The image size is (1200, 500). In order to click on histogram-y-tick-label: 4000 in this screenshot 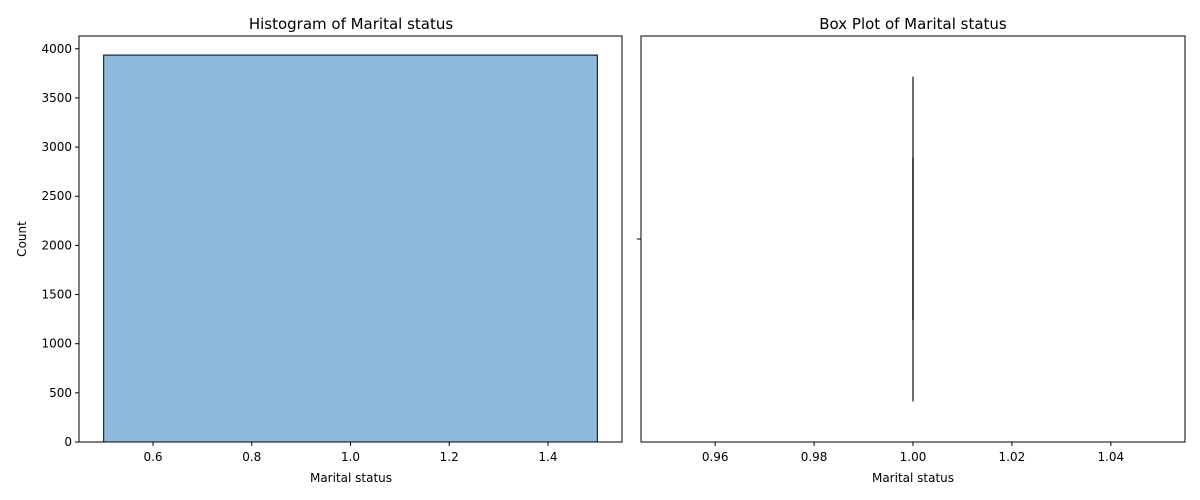, I will do `click(56, 49)`.